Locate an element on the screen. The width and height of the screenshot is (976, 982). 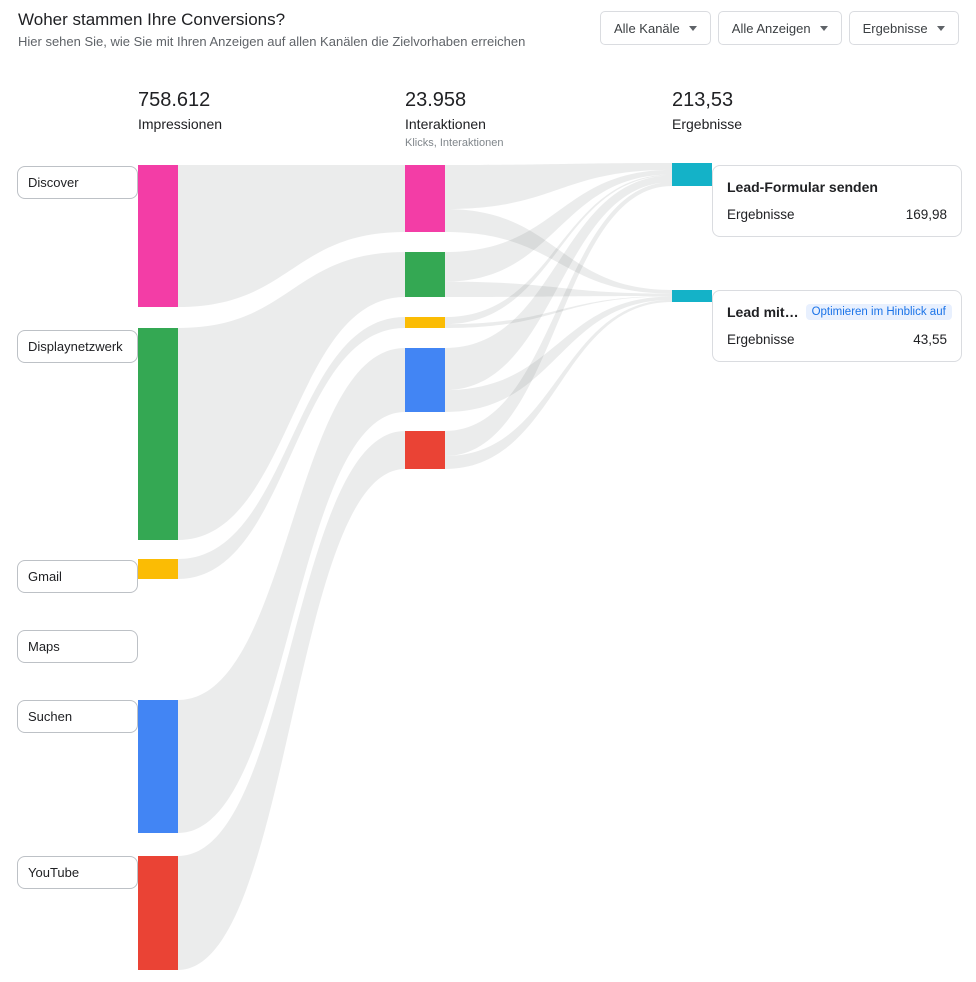
results-label: Ergebnisse is located at coordinates (707, 124).